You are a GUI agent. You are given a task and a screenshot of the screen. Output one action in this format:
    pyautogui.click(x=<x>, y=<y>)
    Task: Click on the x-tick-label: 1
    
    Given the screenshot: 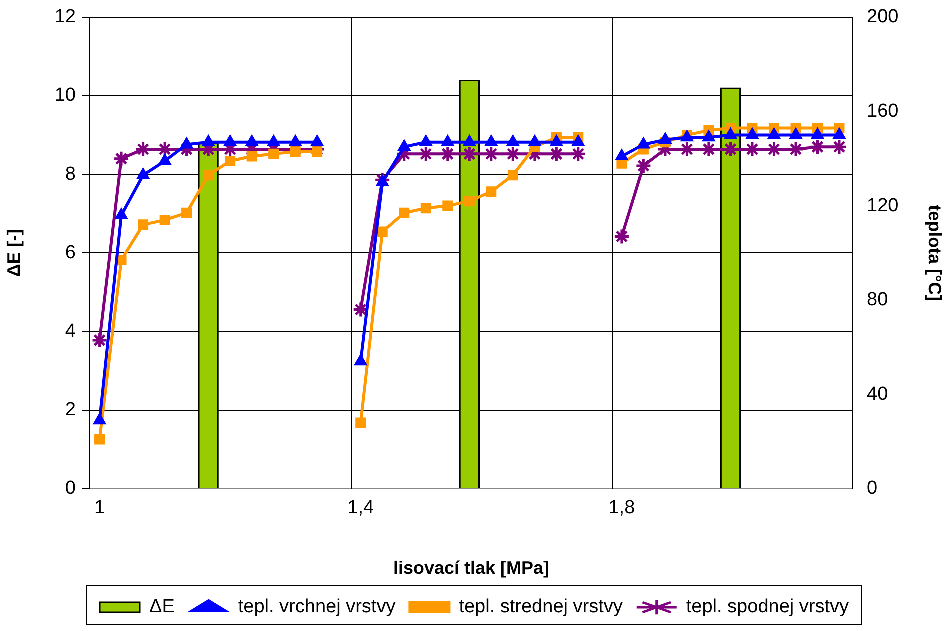 What is the action you would take?
    pyautogui.click(x=100, y=508)
    